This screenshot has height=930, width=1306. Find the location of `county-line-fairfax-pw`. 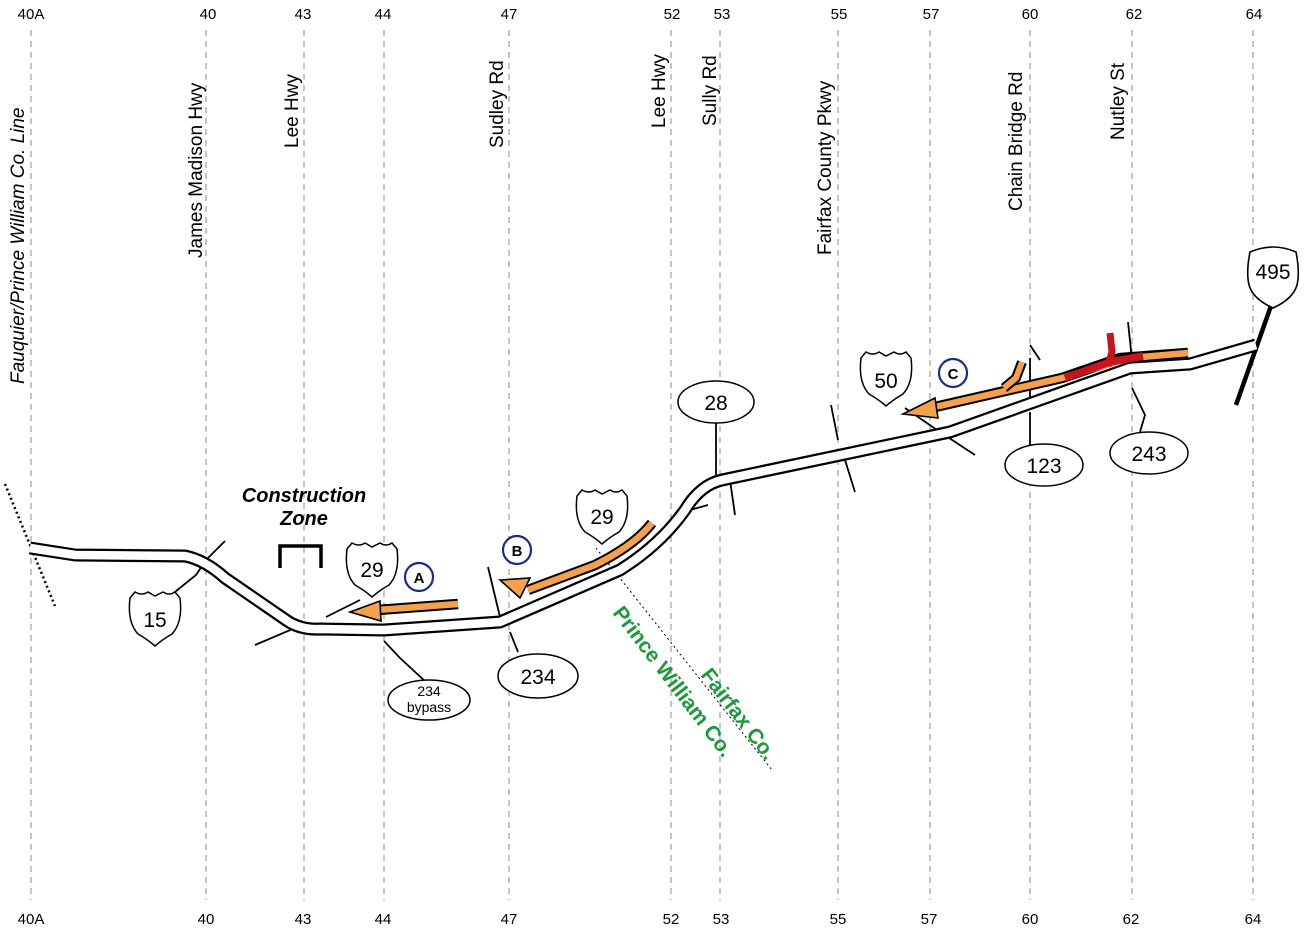

county-line-fairfax-pw is located at coordinates (684, 659).